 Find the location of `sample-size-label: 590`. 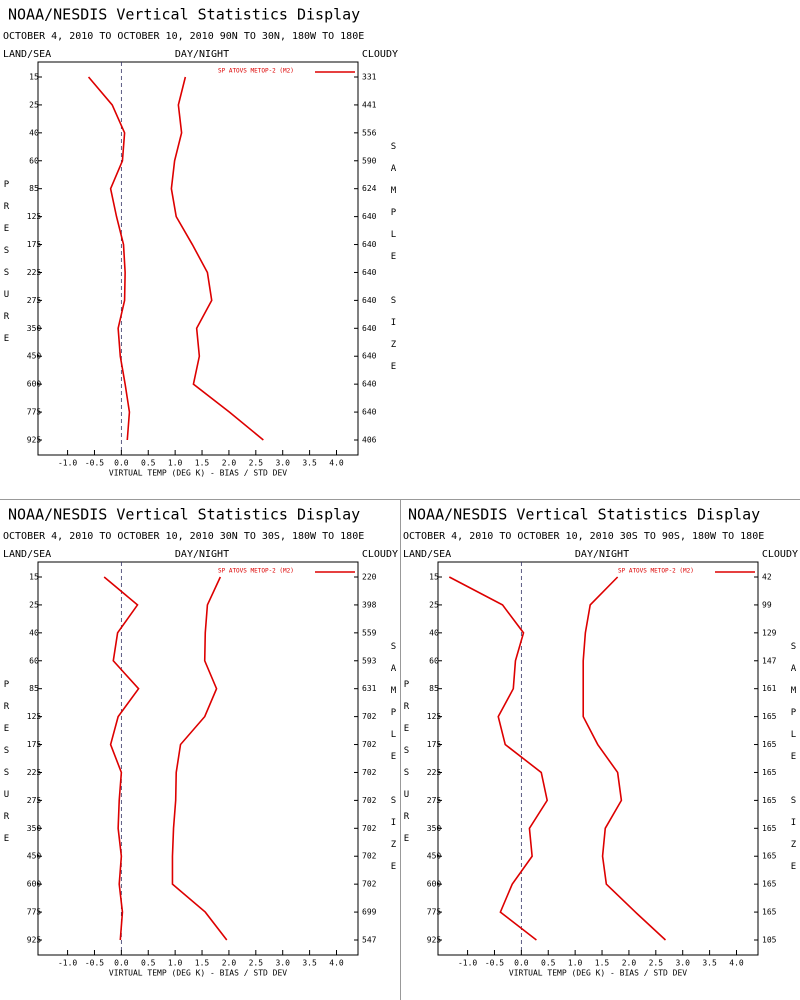

sample-size-label: 590 is located at coordinates (369, 160).